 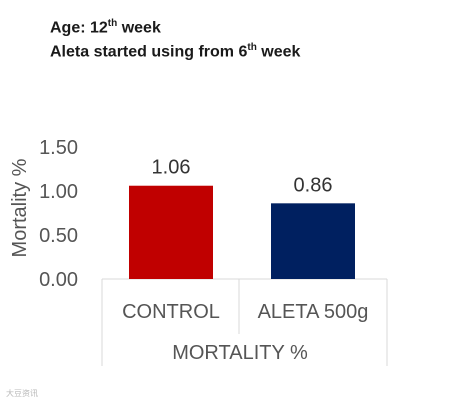 What do you see at coordinates (313, 241) in the screenshot?
I see `bar-aleta` at bounding box center [313, 241].